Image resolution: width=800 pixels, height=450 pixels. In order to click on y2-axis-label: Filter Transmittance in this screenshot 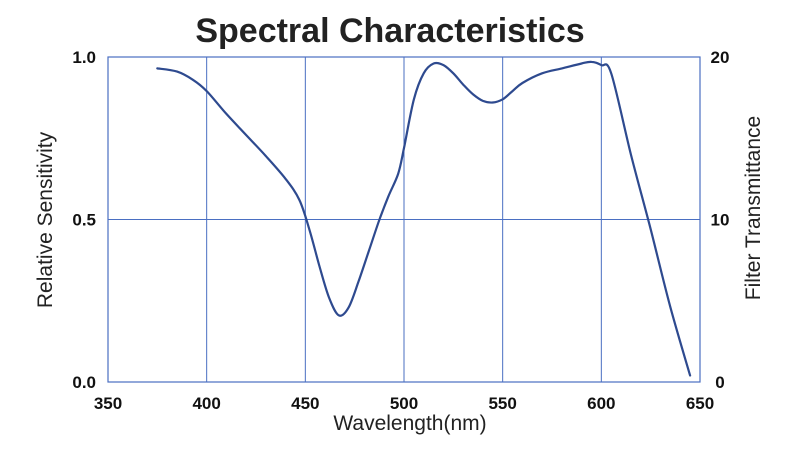, I will do `click(753, 208)`.